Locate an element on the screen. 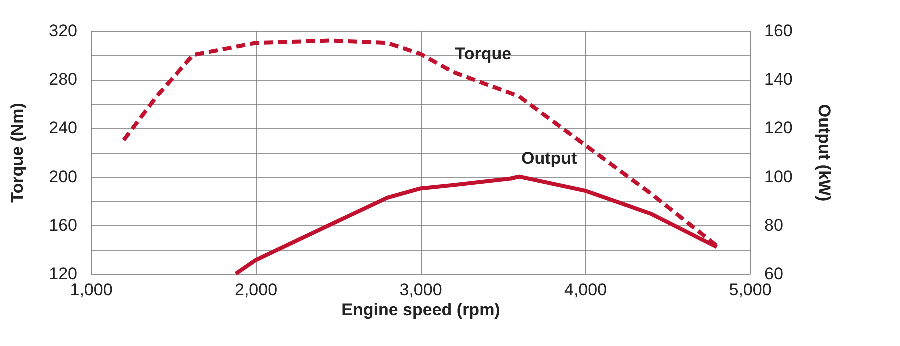 The width and height of the screenshot is (900, 346). y-tick-label: 200 is located at coordinates (63, 176).